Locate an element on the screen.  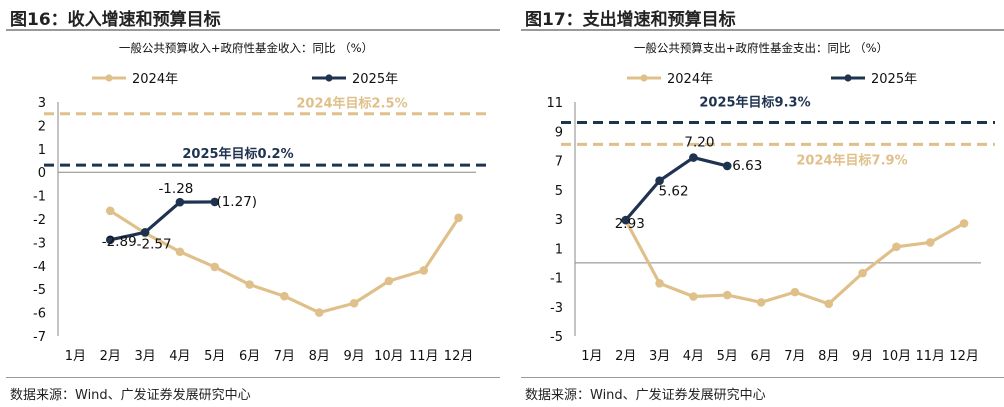
data-label: -2.57 is located at coordinates (154, 244).